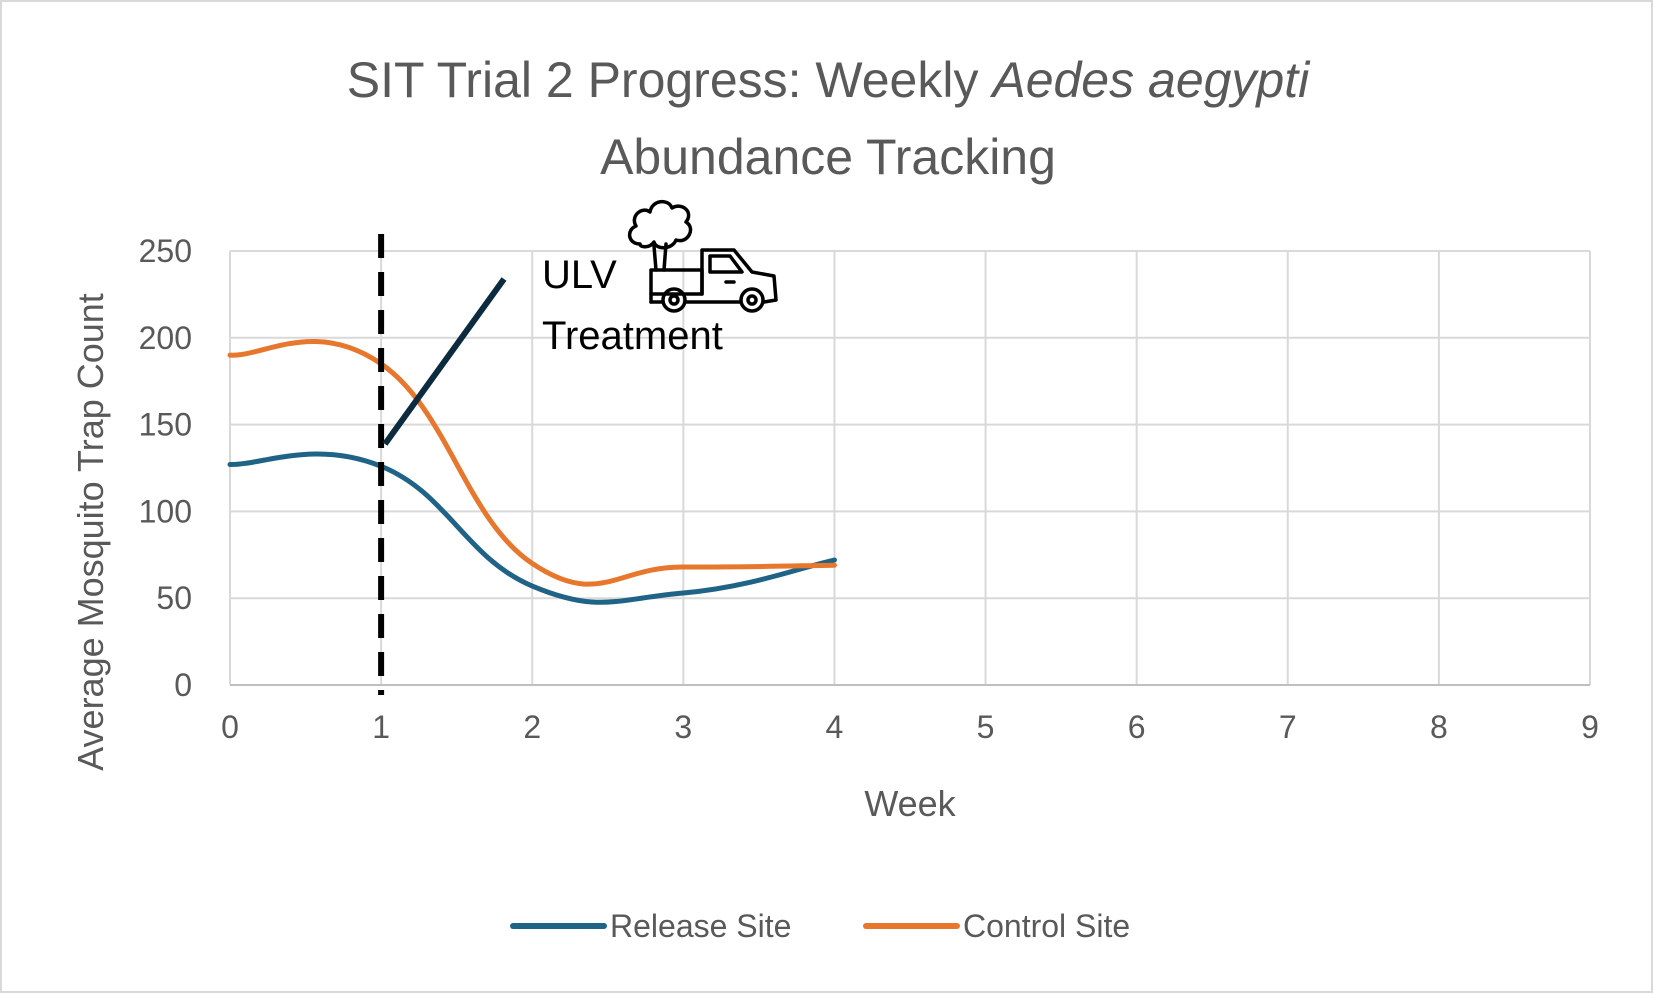 The height and width of the screenshot is (995, 1653). Describe the element at coordinates (579, 275) in the screenshot. I see `annotation-label-line1: ULV` at that location.